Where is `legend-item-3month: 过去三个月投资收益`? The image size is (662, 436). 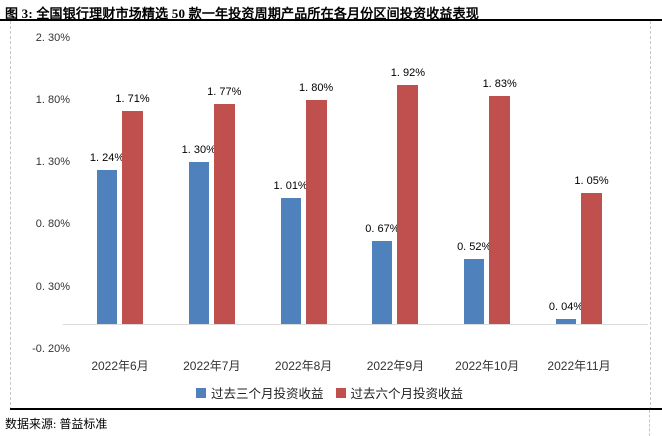
legend-item-3month: 过去三个月投资收益 is located at coordinates (259, 392).